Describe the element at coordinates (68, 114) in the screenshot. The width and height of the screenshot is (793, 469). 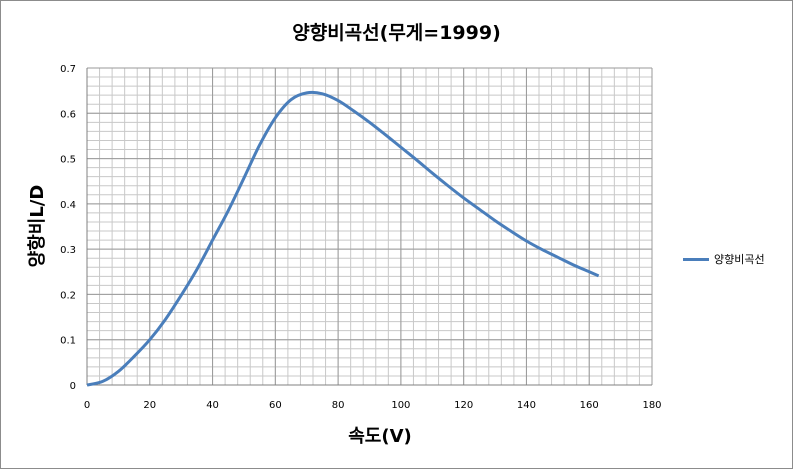
I see `y-tick-label: 0.6` at that location.